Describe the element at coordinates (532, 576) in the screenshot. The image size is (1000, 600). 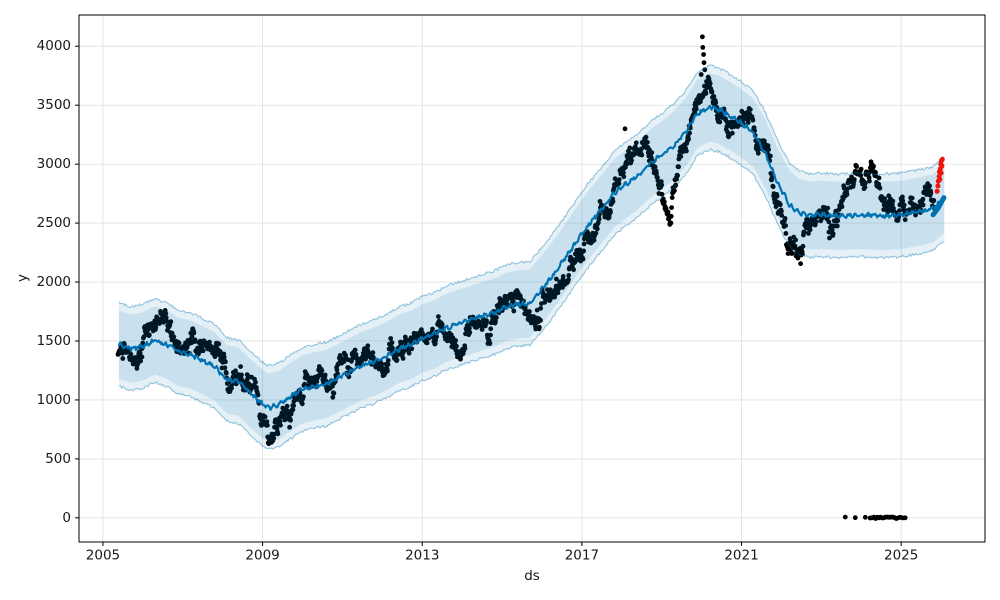
I see `x-axis-label: ds` at that location.